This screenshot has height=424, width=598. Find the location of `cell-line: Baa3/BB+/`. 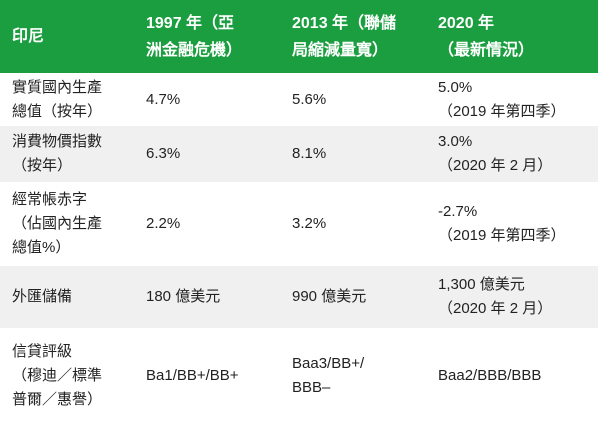

cell-line: Baa3/BB+/ is located at coordinates (328, 363).